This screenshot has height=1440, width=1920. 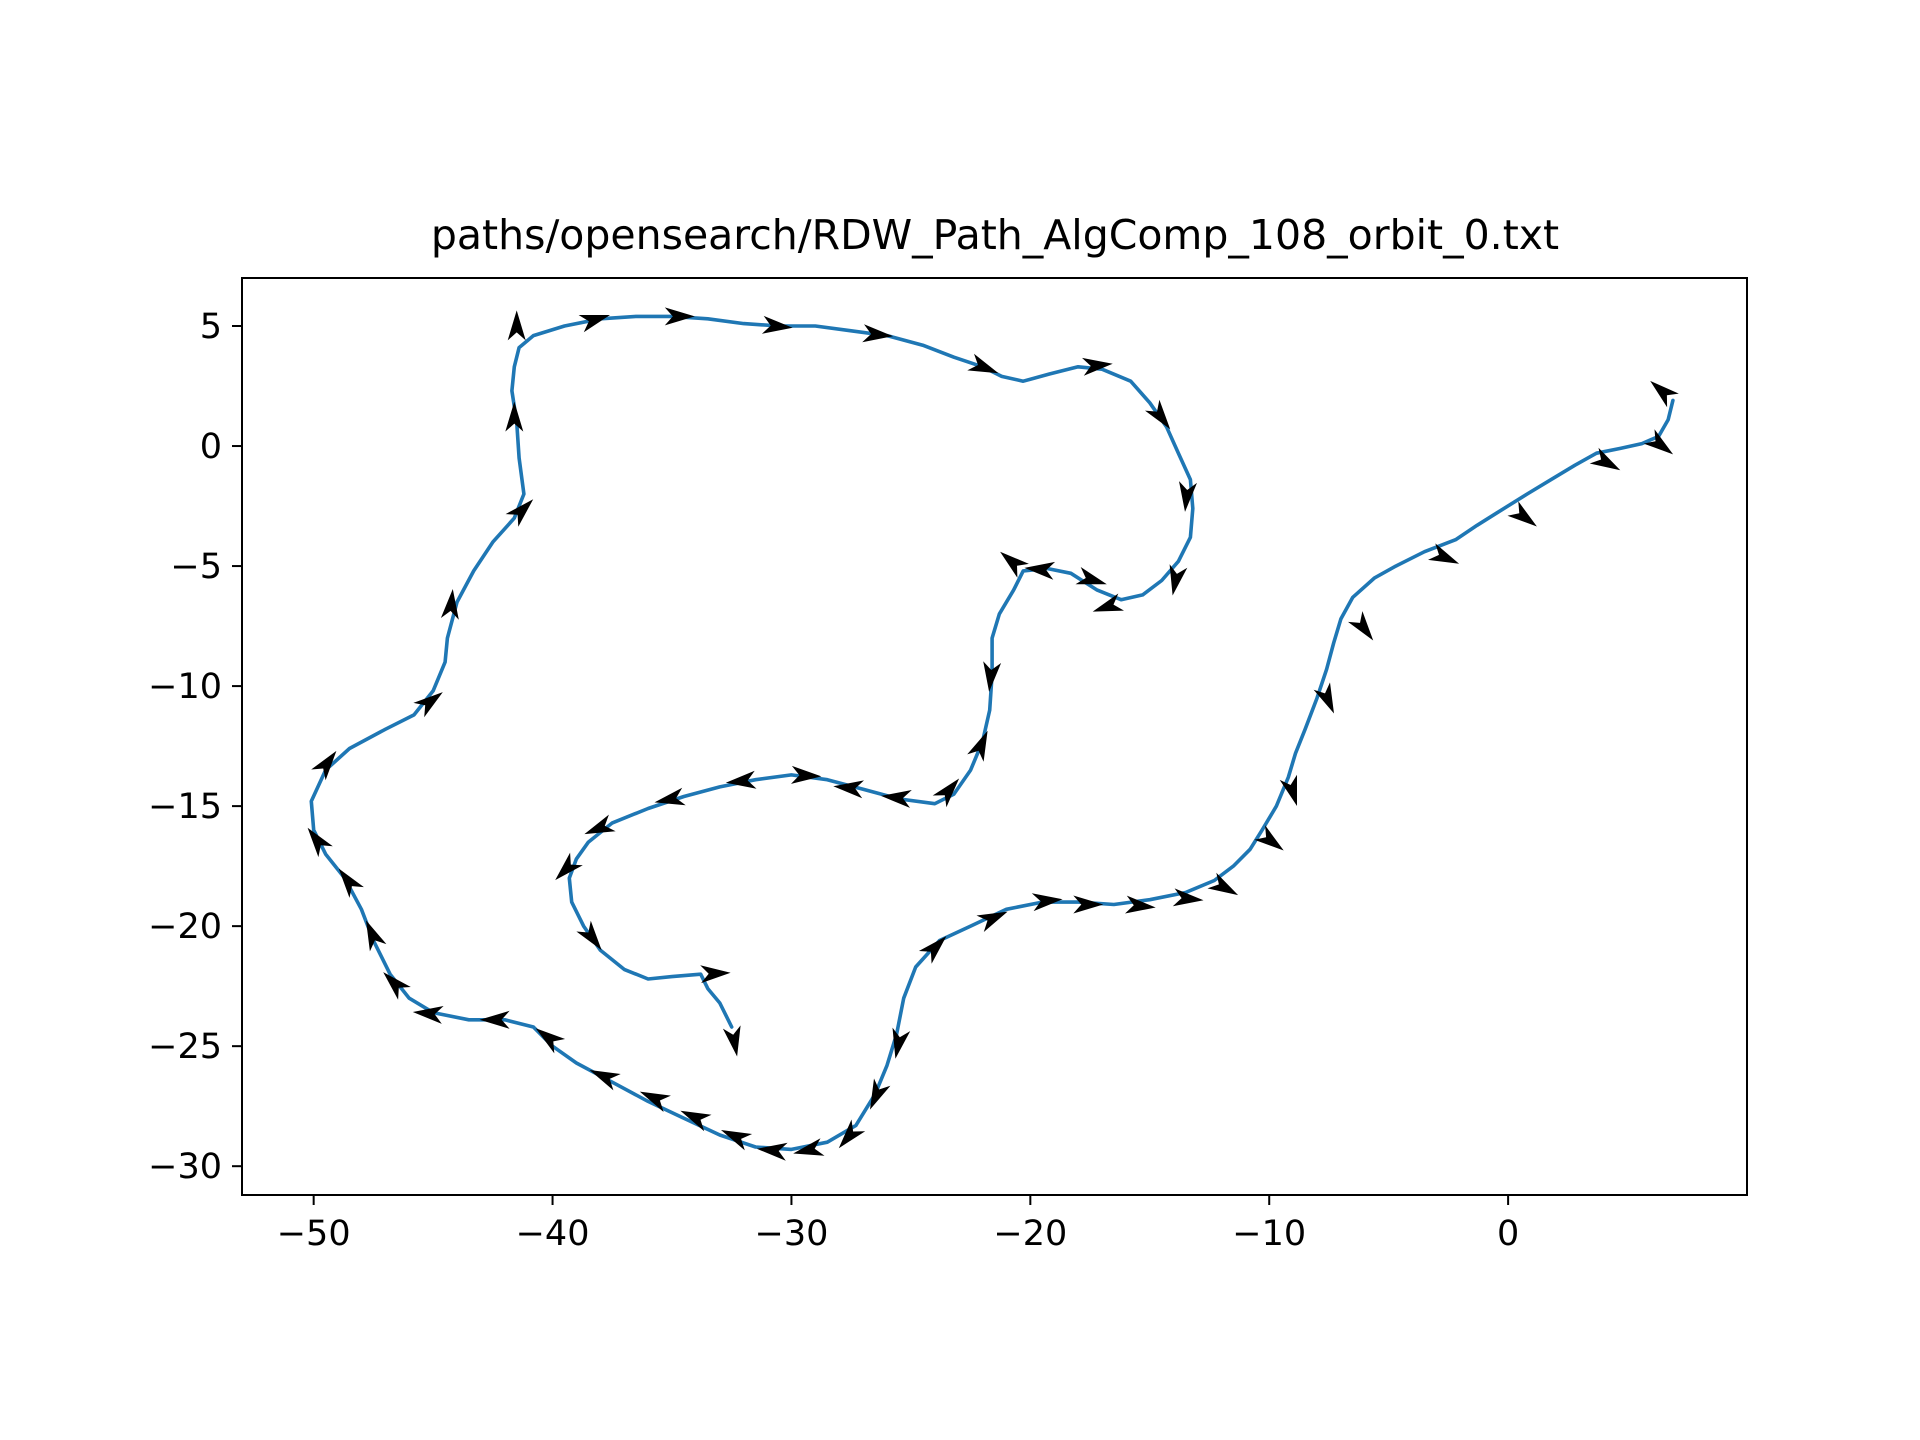 I want to click on y-tick-label: −10, so click(x=185, y=687).